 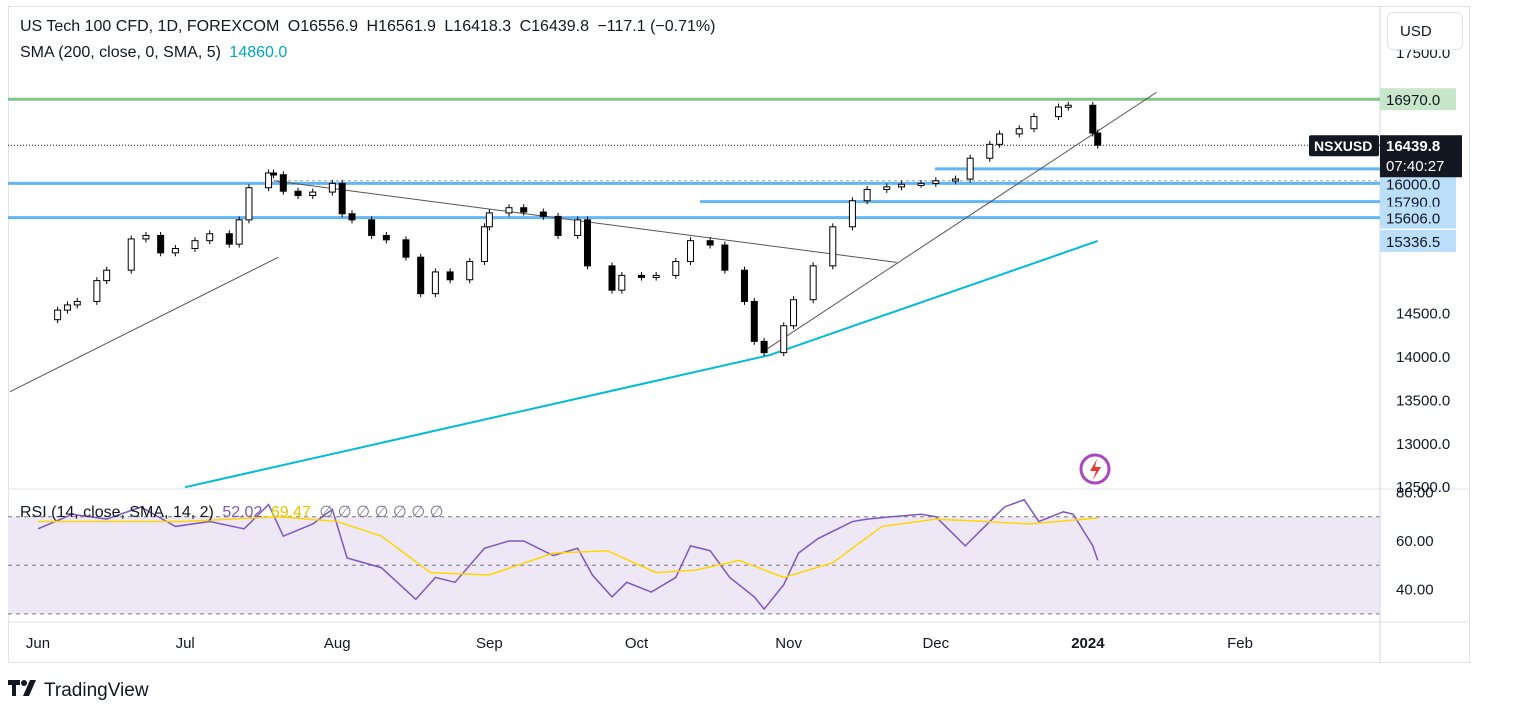 What do you see at coordinates (935, 643) in the screenshot?
I see `time-axis-tick-Dec: Dec` at bounding box center [935, 643].